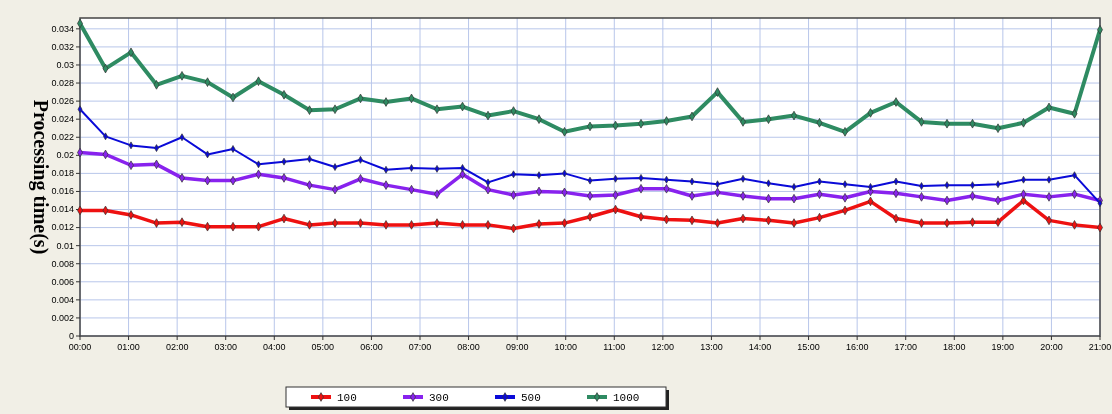  Describe the element at coordinates (711, 347) in the screenshot. I see `x-tick-label: 13:00` at that location.